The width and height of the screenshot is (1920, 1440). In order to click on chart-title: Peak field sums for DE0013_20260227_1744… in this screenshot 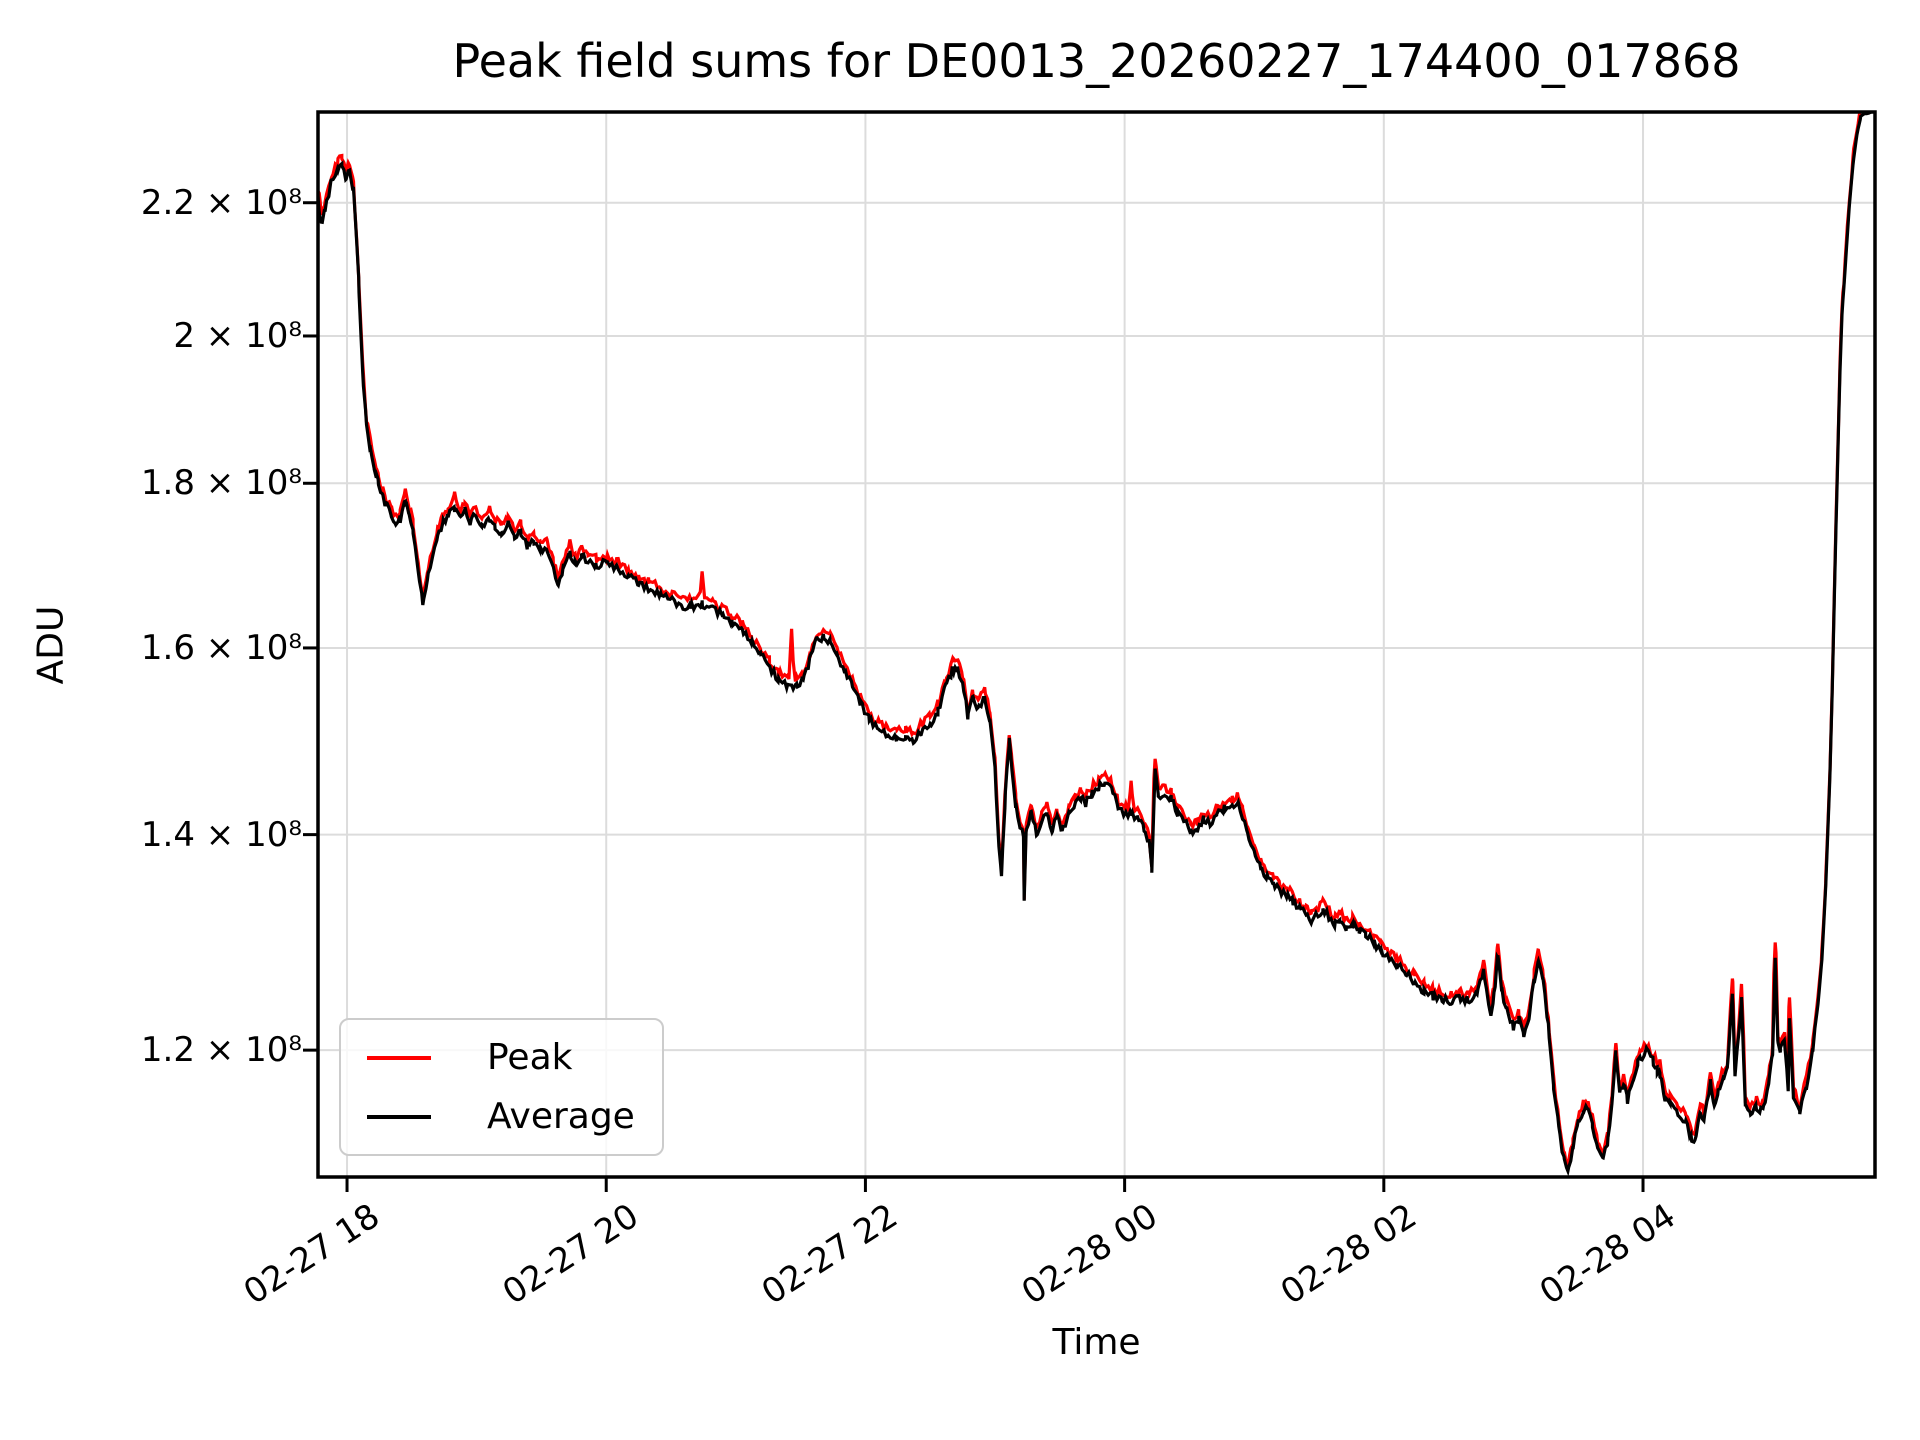, I will do `click(1096, 61)`.